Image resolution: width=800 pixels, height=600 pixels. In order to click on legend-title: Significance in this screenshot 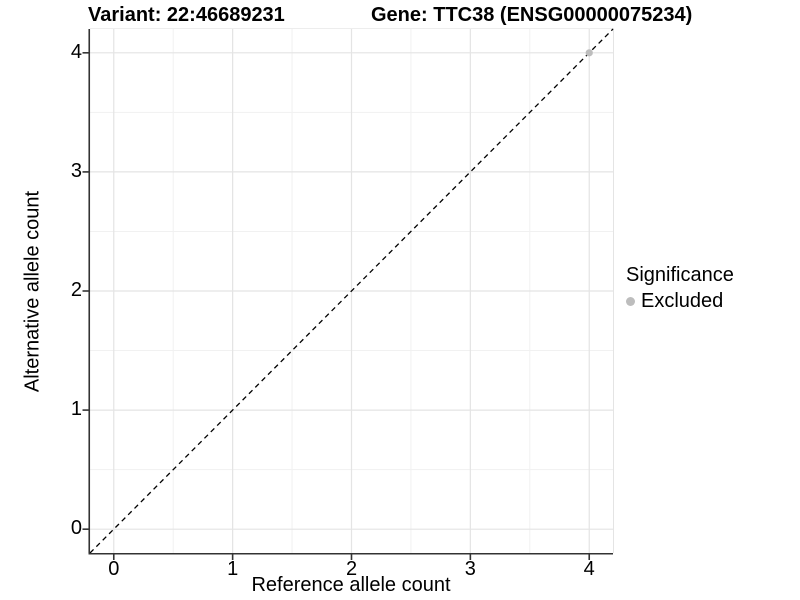, I will do `click(680, 275)`.